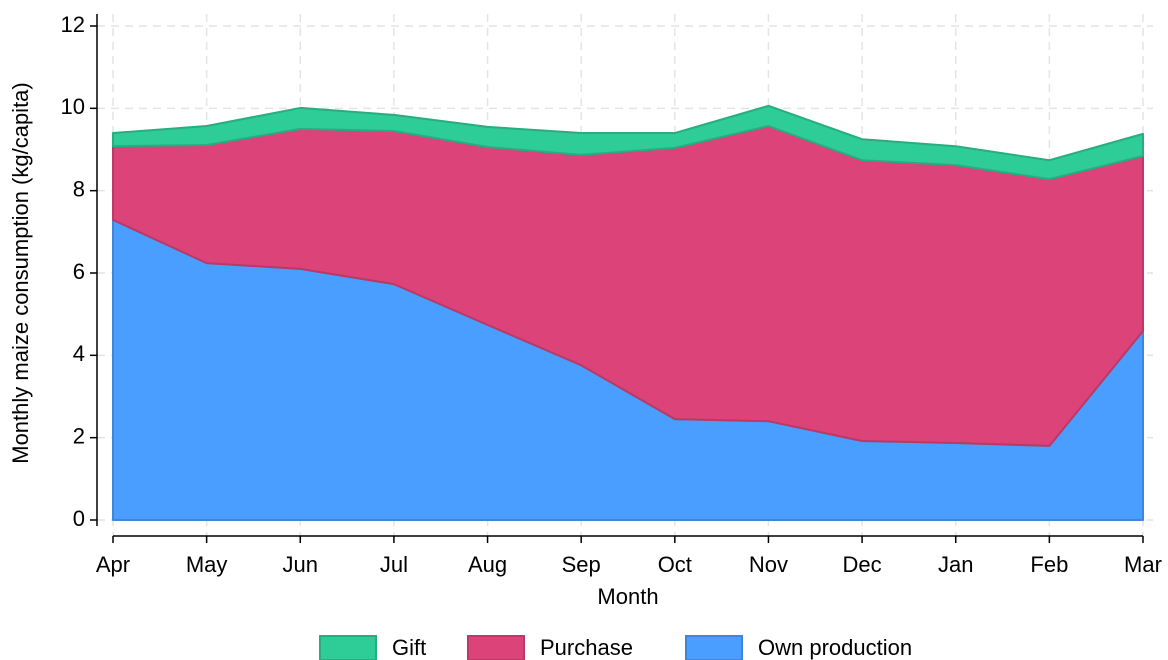  What do you see at coordinates (581, 564) in the screenshot?
I see `x-tick-label: Sep` at bounding box center [581, 564].